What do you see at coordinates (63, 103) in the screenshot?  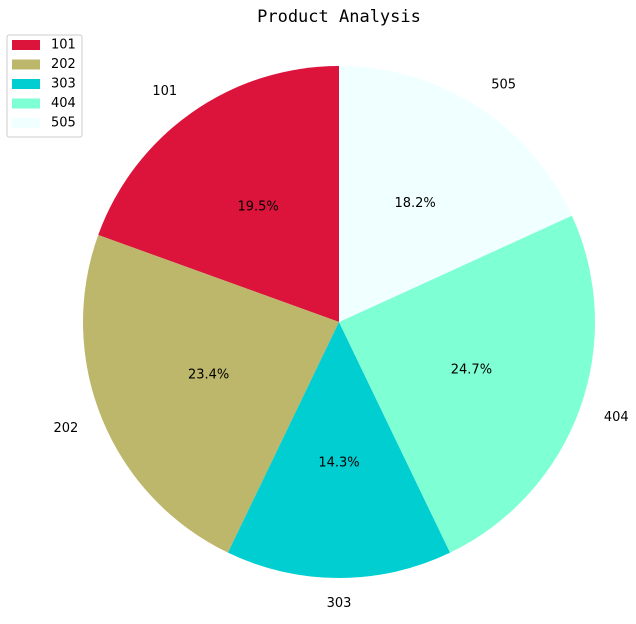 I see `legend-label-404: 404` at bounding box center [63, 103].